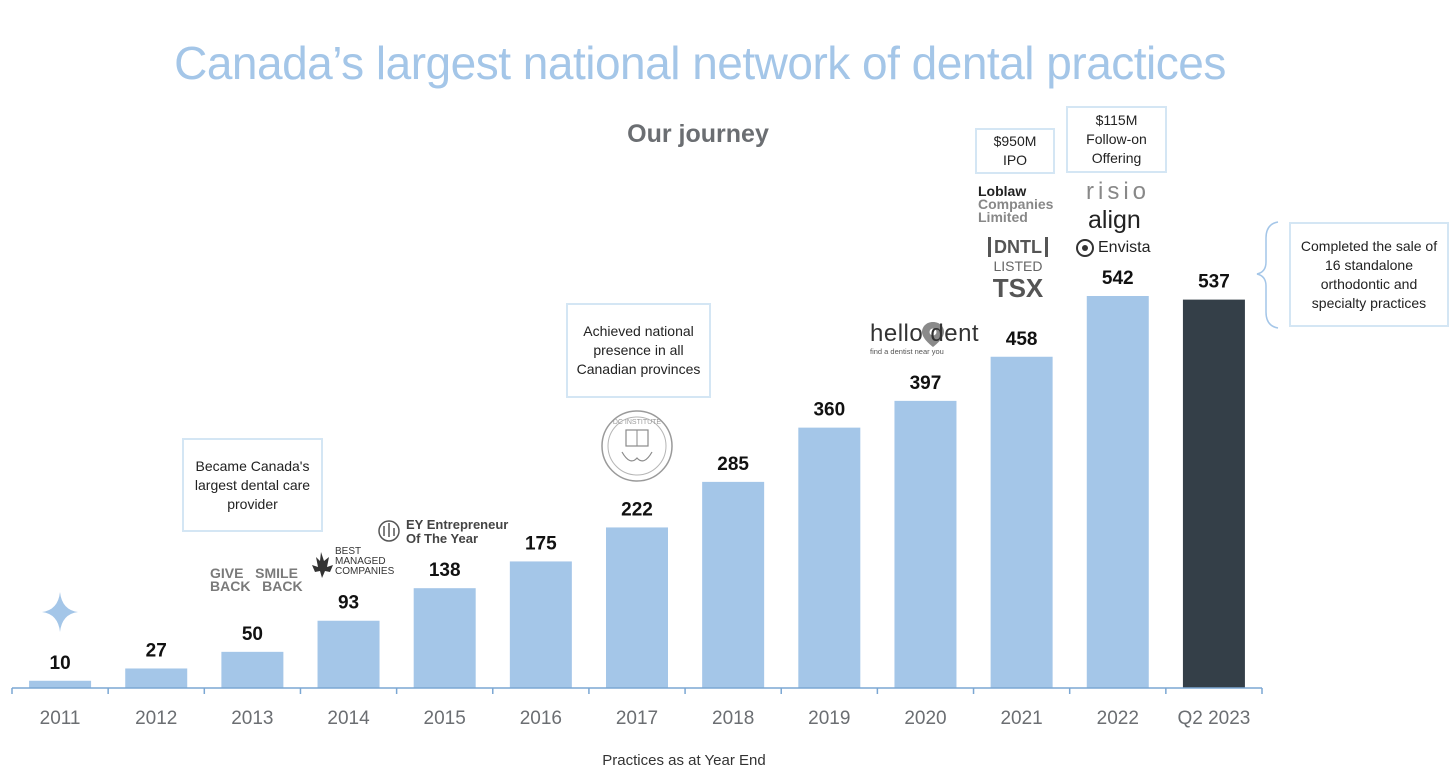  What do you see at coordinates (348, 603) in the screenshot?
I see `data-label: 93` at bounding box center [348, 603].